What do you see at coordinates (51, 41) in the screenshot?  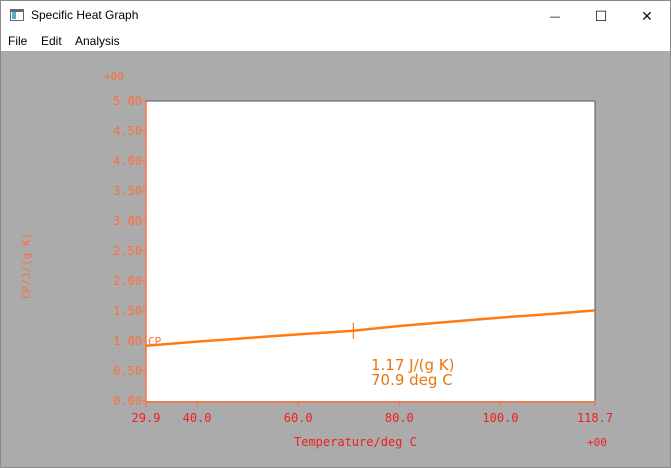 I see `menu-edit: Edit` at bounding box center [51, 41].